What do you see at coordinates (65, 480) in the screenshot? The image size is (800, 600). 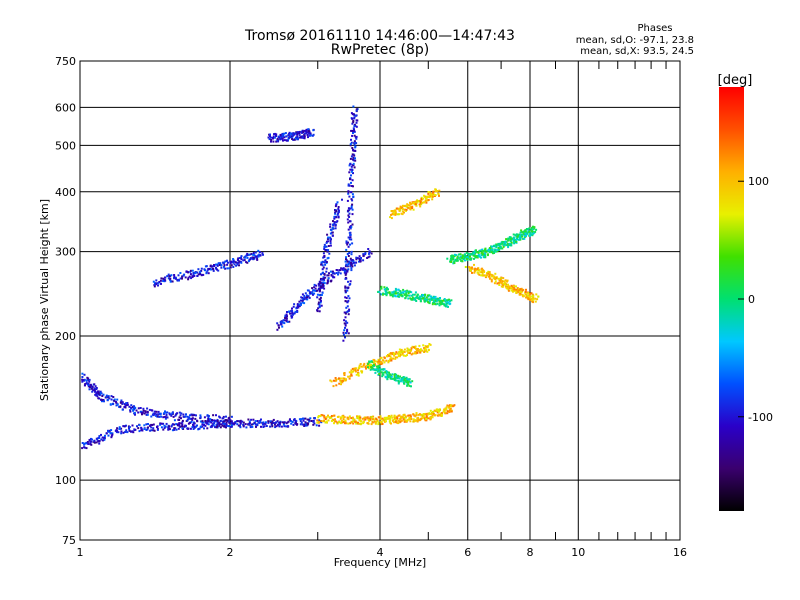 I see `y-tick-label: 100` at bounding box center [65, 480].